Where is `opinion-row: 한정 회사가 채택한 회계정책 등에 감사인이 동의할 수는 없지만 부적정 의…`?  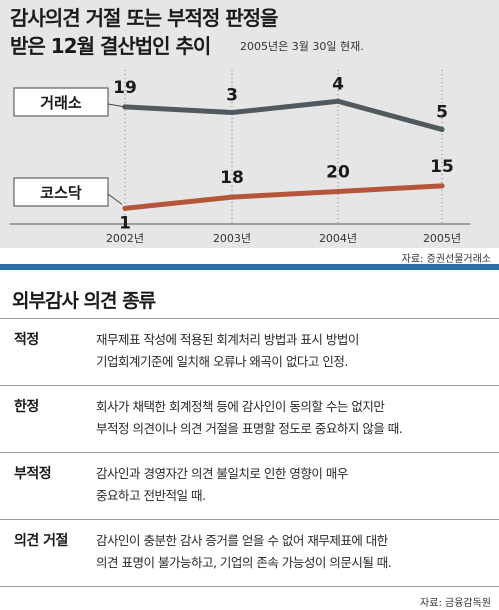
opinion-row: 한정 회사가 채택한 회계정책 등에 감사인이 동의할 수는 없지만 부적정 의… is located at coordinates (249, 418).